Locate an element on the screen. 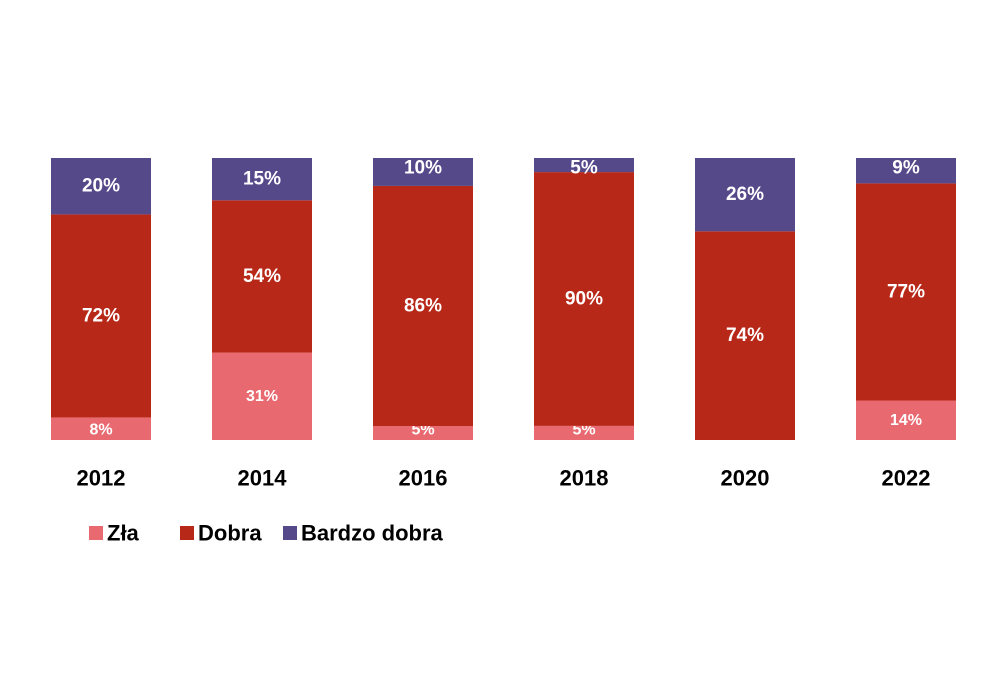 The height and width of the screenshot is (700, 1000). bar-segment-2022-s0 is located at coordinates (906, 420).